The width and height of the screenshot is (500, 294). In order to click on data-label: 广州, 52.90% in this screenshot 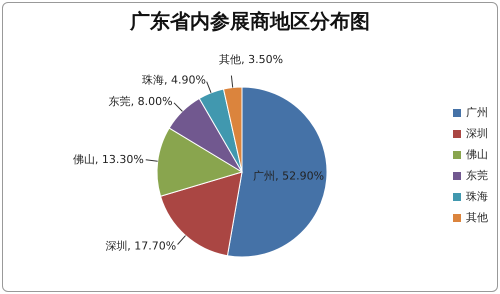, I will do `click(288, 176)`.